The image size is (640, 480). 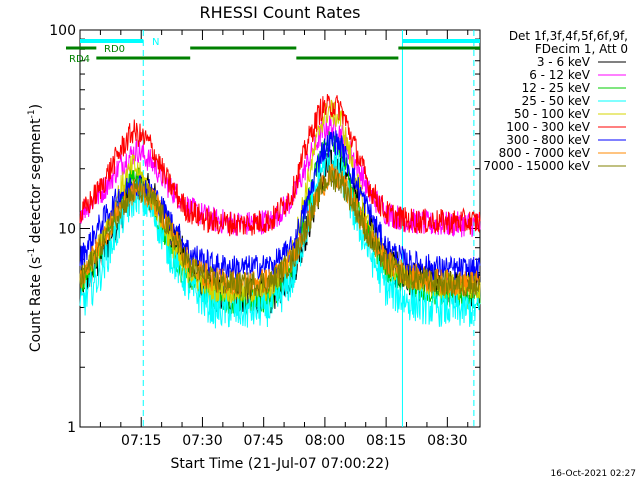 I want to click on y-axis-title: Count Rate (s-1 detector segment-1), so click(x=35, y=228).